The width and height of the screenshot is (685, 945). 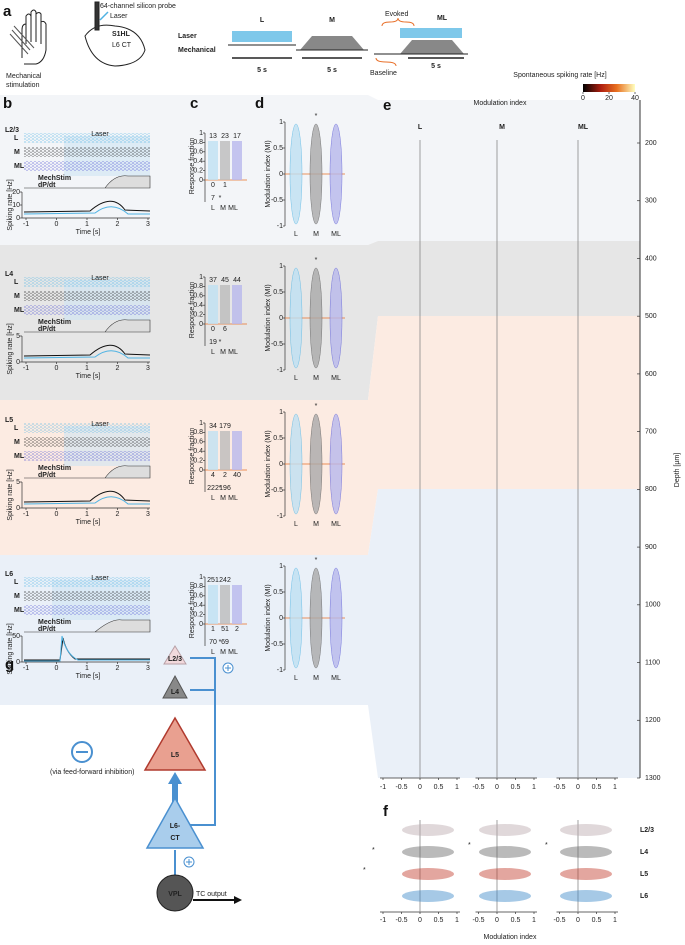 I want to click on layer-label: L4, so click(x=644, y=852).